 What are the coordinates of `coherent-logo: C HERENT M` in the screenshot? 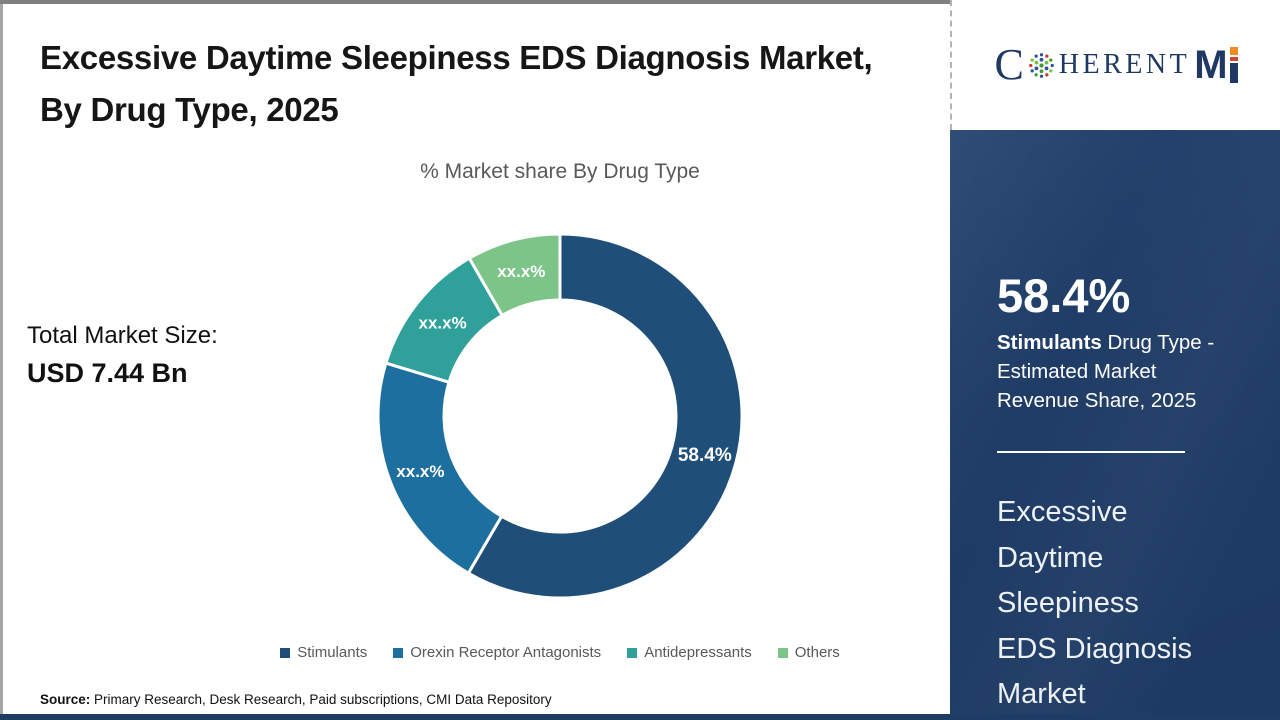 It's located at (1116, 64).